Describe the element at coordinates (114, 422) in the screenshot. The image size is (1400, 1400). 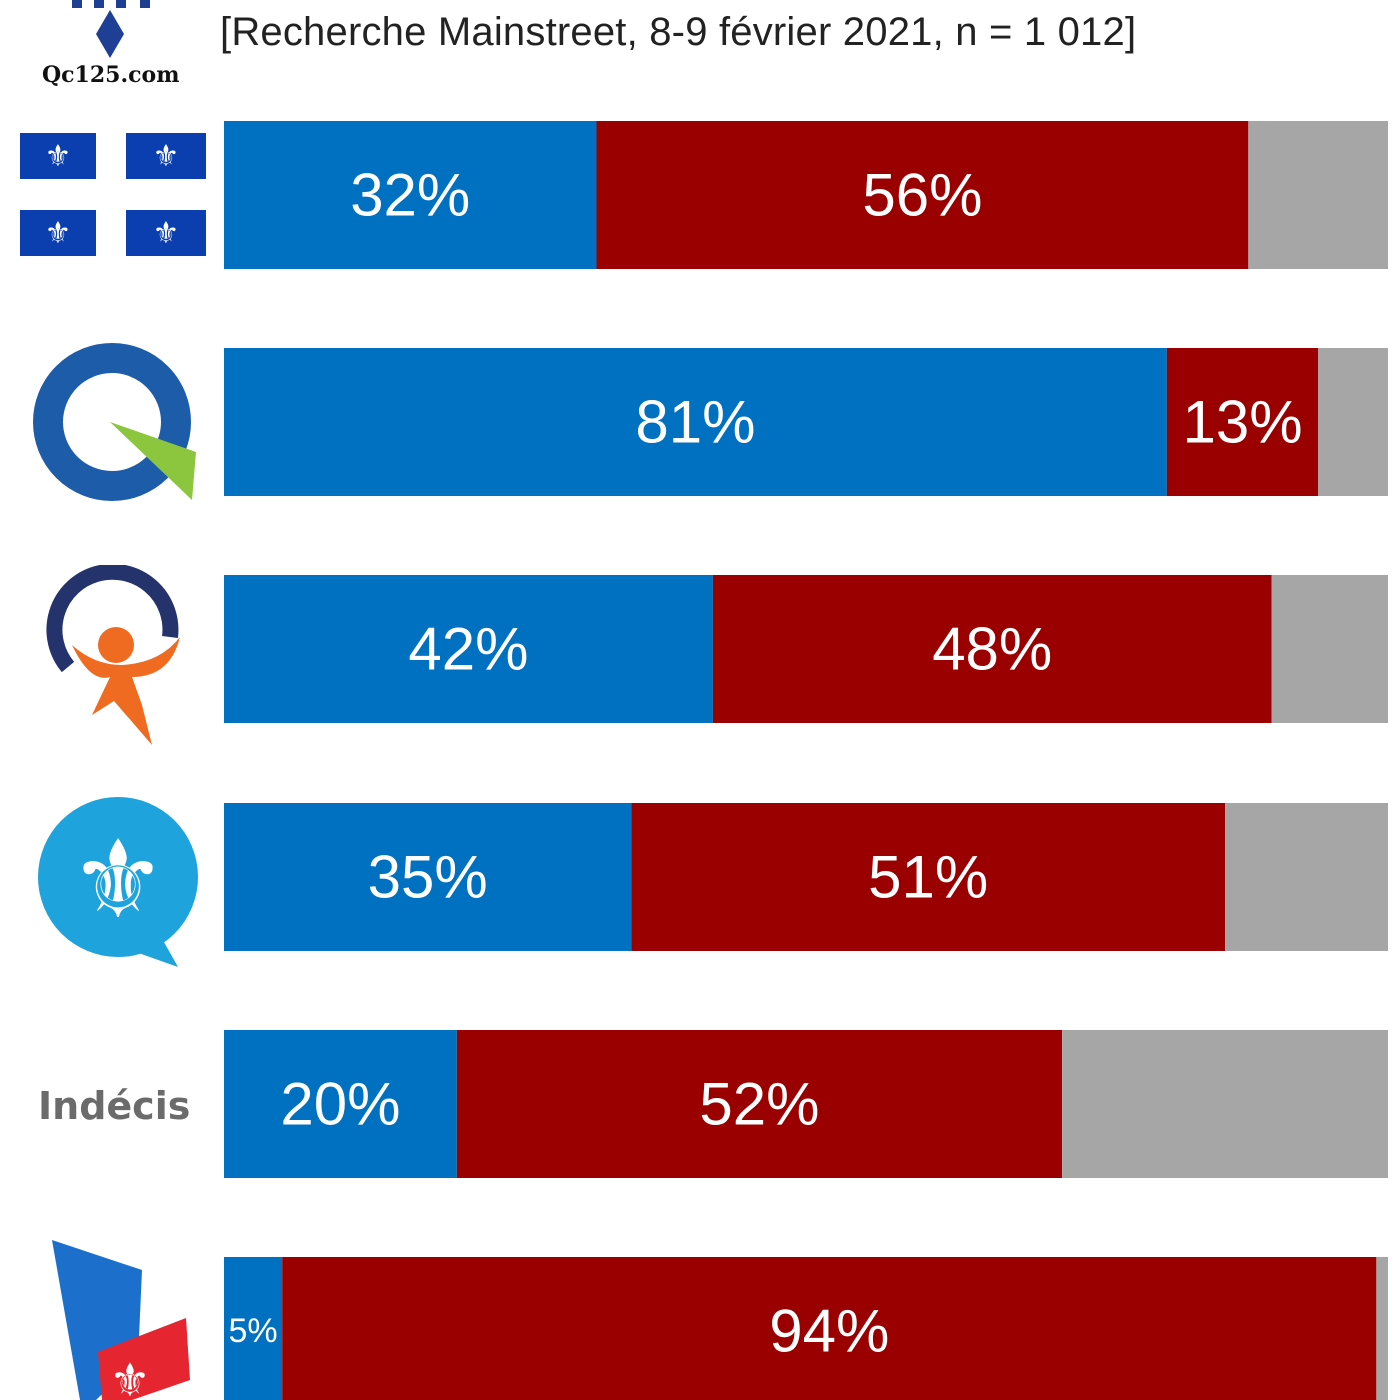
I see `caq-logo-icon` at that location.